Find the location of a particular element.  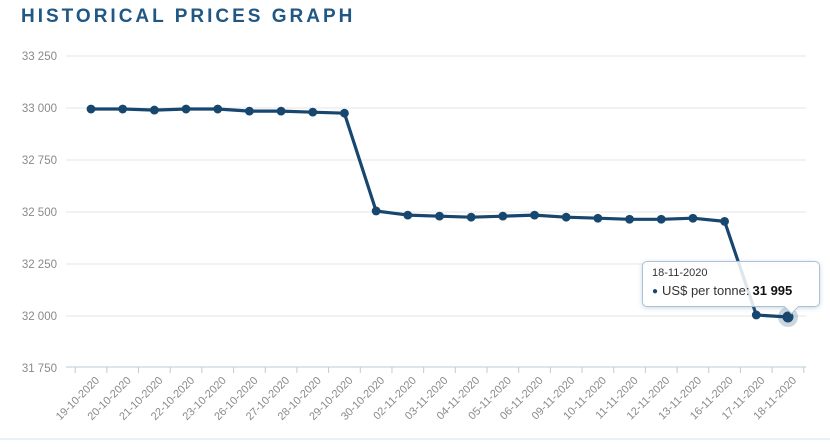

y-axis-label: 32 500 is located at coordinates (39, 213).